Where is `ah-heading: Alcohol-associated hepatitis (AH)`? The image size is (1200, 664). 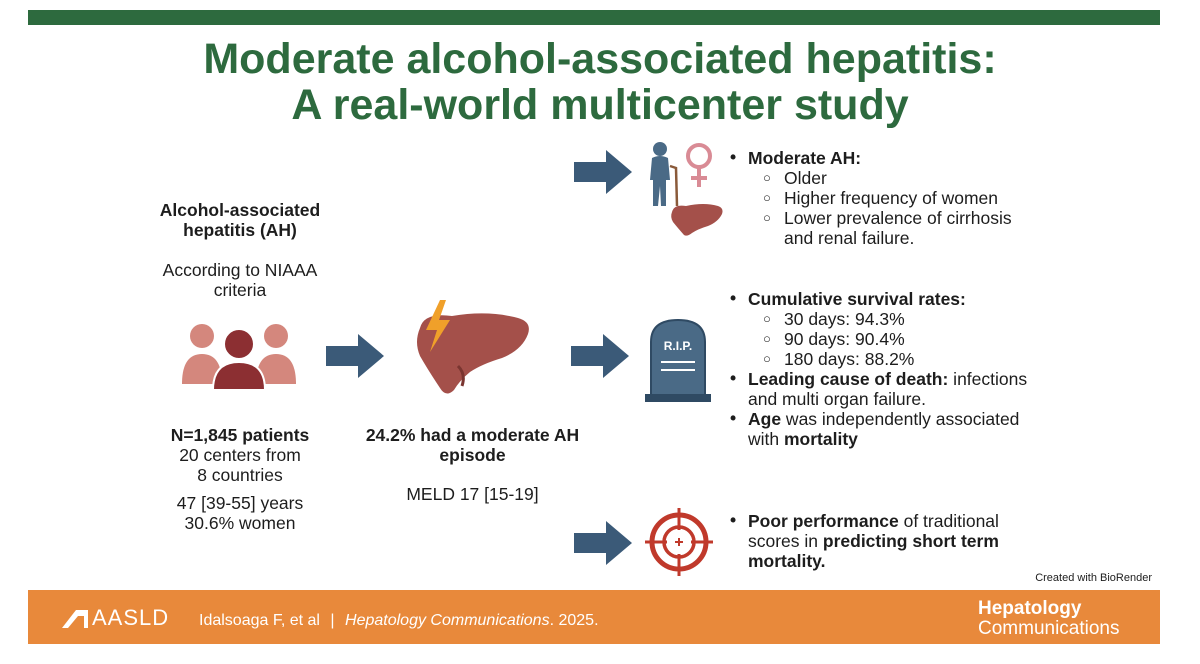 ah-heading: Alcohol-associated hepatitis (AH) is located at coordinates (240, 220).